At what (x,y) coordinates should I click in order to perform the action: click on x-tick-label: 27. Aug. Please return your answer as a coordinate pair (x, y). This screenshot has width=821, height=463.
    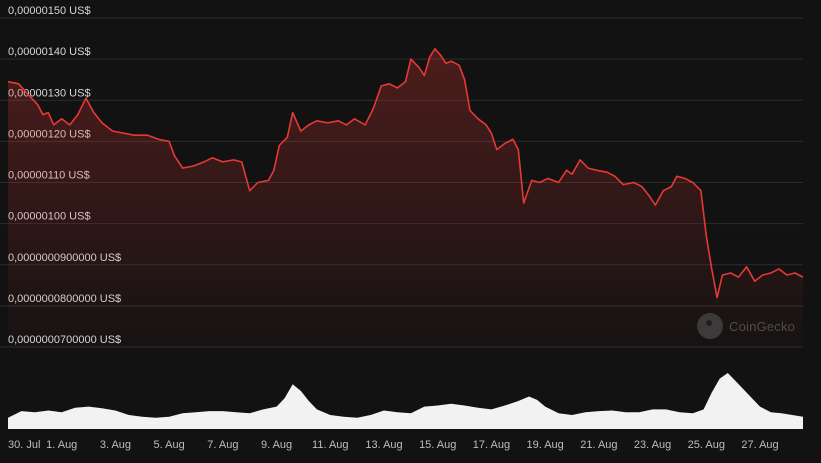
    Looking at the image, I should click on (759, 445).